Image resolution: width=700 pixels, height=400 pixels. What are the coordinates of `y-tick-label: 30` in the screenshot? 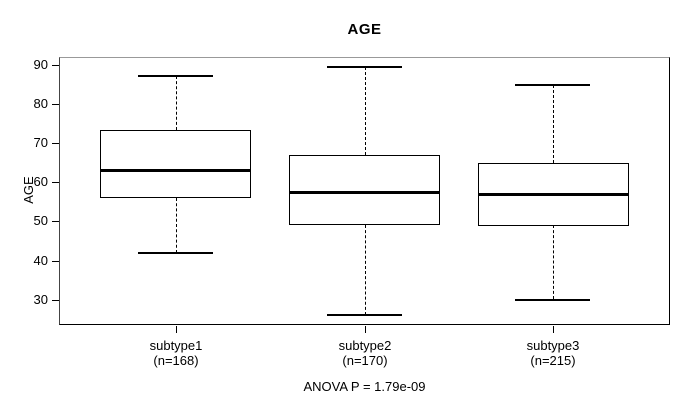 It's located at (40, 299).